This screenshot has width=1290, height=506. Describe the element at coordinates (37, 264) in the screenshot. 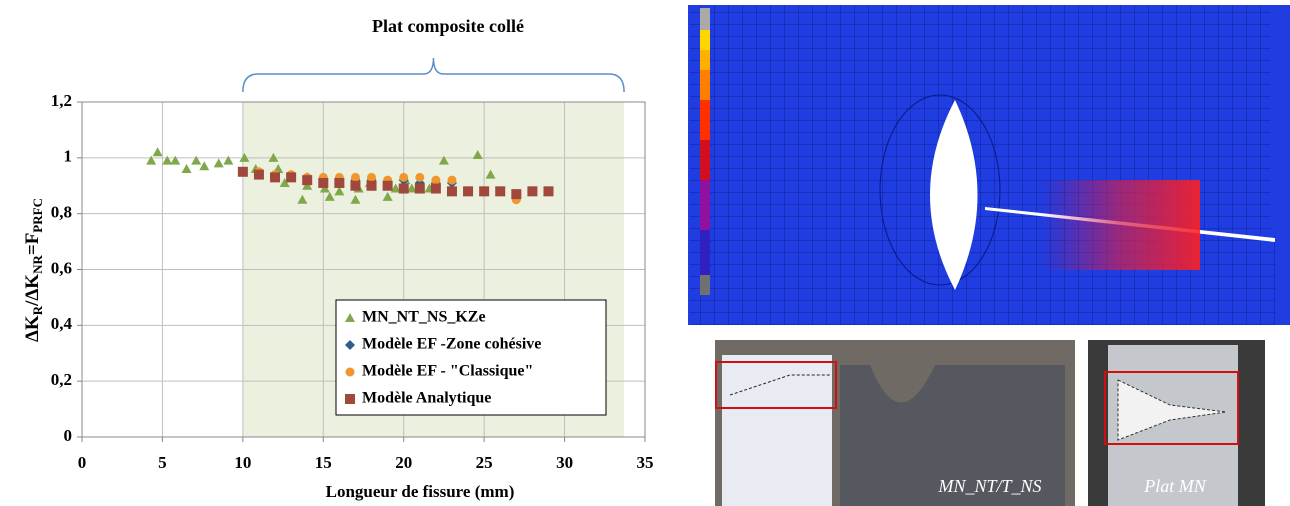

I see `y-label-part: NR` at that location.